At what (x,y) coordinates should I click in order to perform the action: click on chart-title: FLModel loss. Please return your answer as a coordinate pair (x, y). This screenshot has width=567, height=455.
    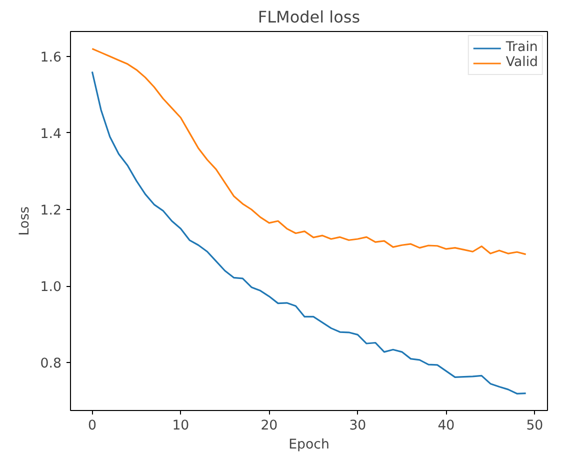
    Looking at the image, I should click on (309, 17).